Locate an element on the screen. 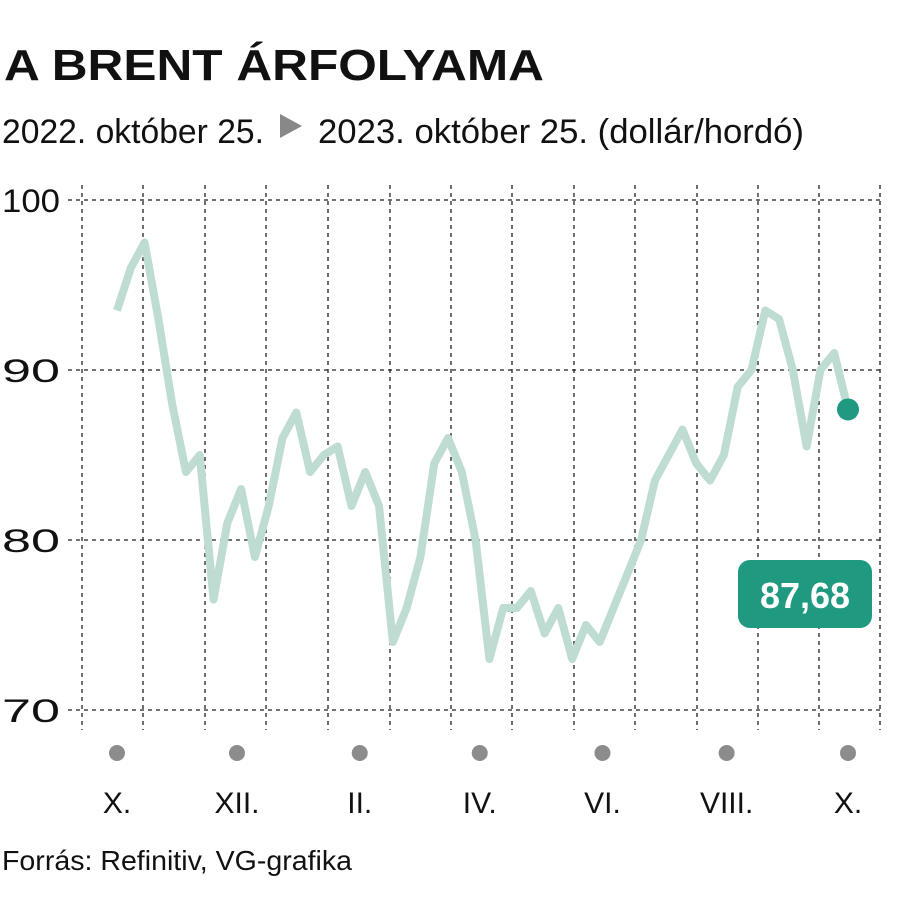  y-tick-label: 100 is located at coordinates (31, 201).